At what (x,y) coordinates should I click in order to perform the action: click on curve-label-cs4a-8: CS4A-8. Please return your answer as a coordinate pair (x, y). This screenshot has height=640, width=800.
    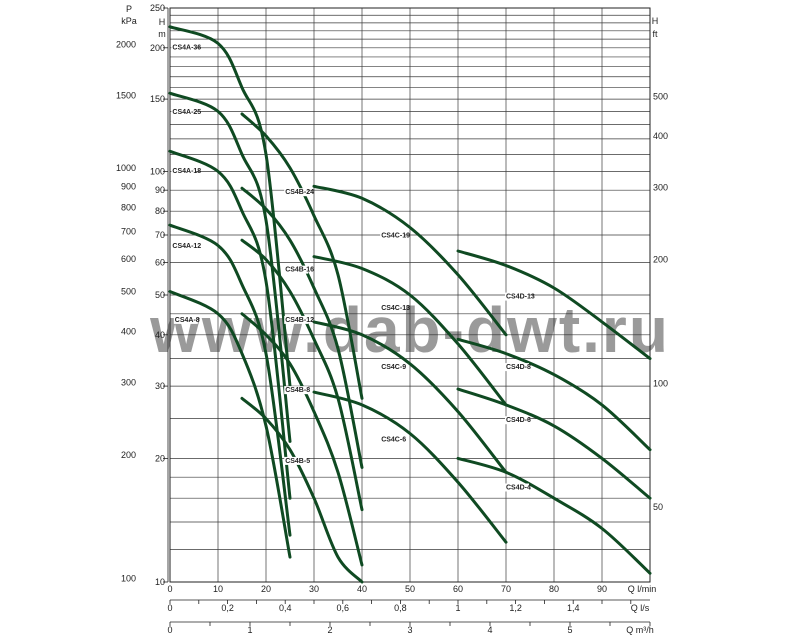
    Looking at the image, I should click on (187, 320).